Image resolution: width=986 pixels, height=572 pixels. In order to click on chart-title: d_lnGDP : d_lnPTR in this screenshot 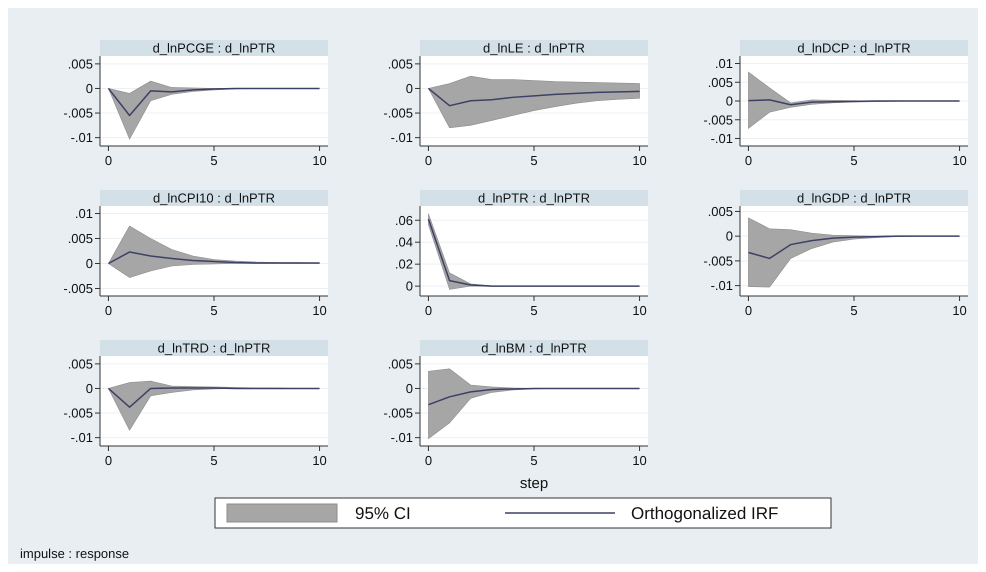, I will do `click(854, 198)`.